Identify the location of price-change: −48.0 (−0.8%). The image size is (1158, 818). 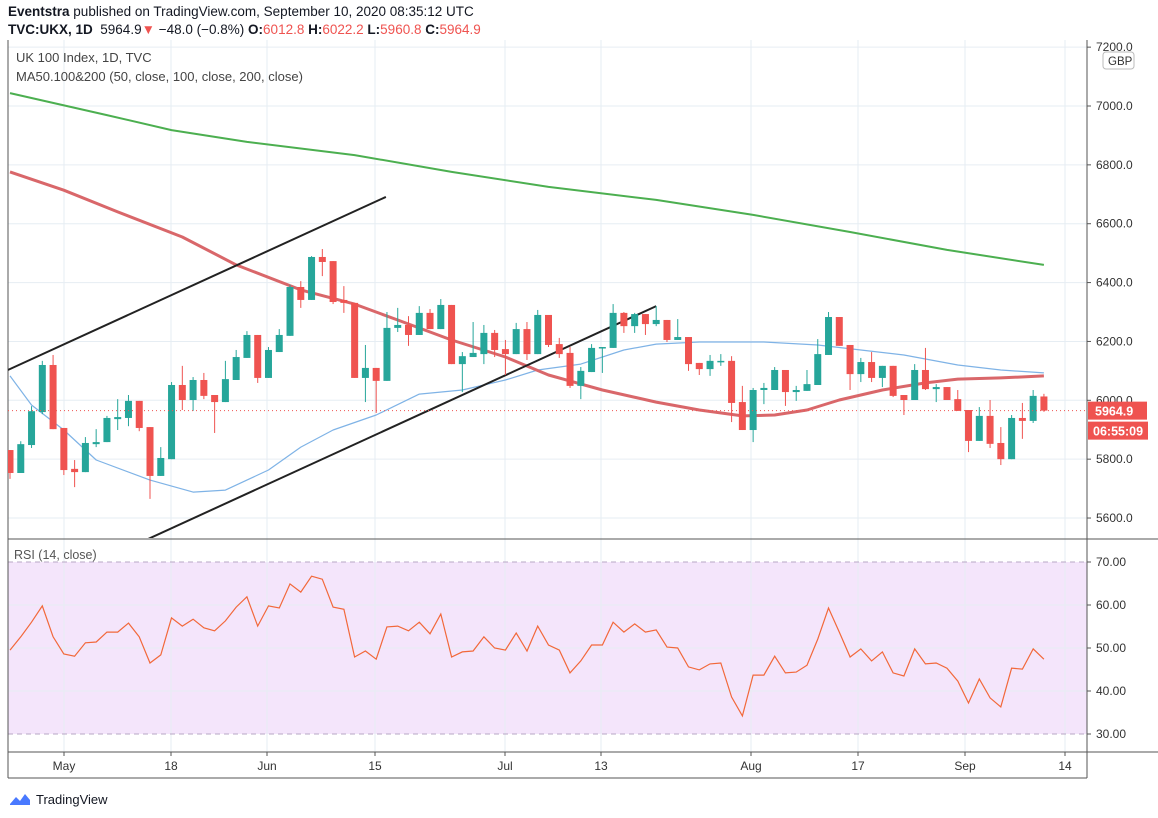
(201, 29).